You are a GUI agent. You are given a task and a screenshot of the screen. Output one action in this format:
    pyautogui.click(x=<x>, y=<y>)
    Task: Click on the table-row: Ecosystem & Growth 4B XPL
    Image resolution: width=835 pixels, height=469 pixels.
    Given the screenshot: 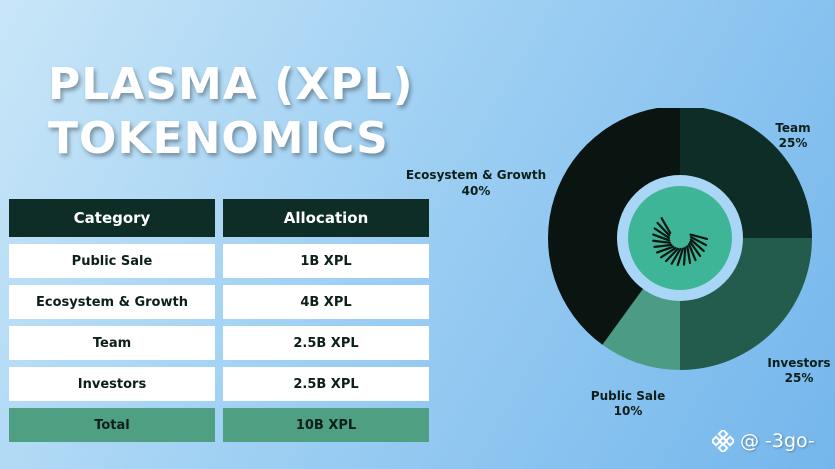 What is the action you would take?
    pyautogui.click(x=219, y=302)
    